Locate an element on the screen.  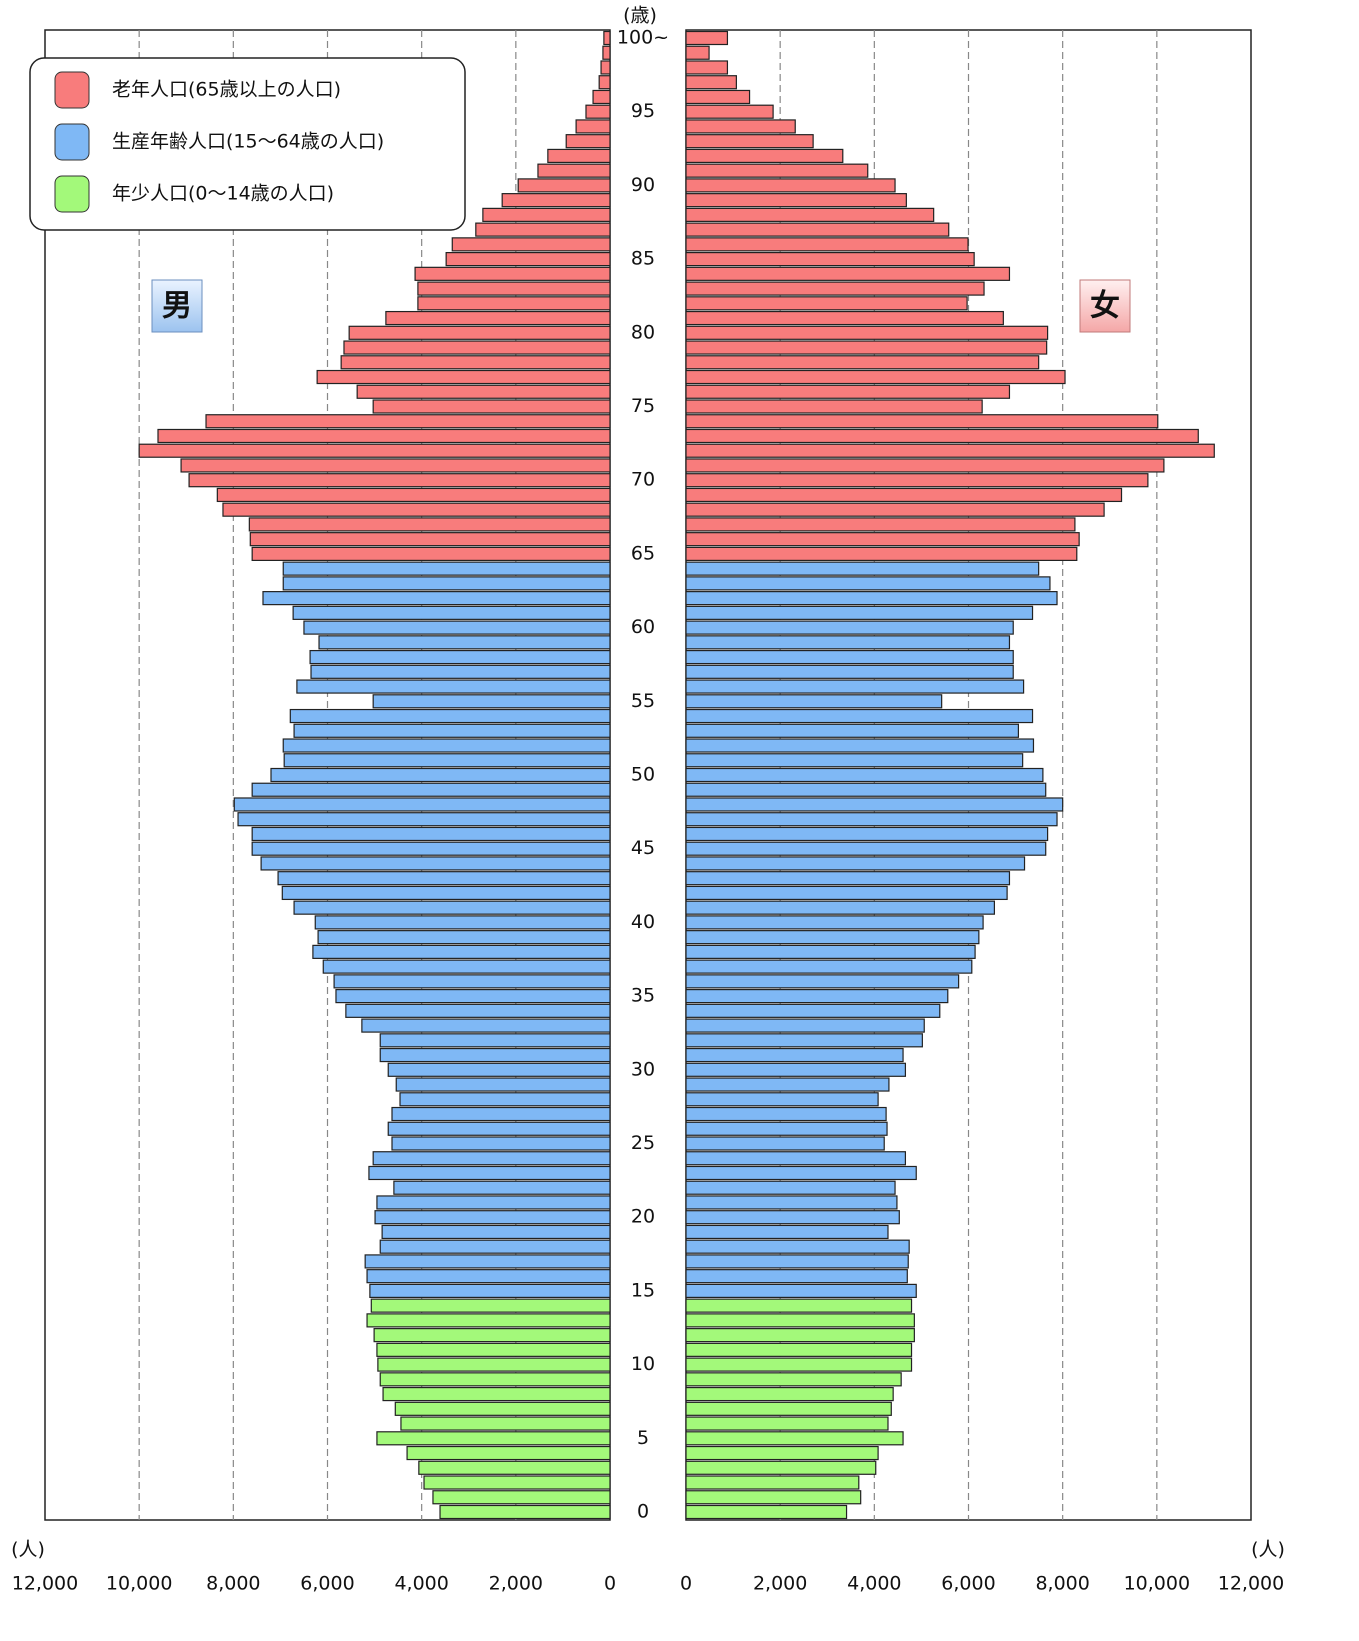
age-label: 0 is located at coordinates (643, 1512).